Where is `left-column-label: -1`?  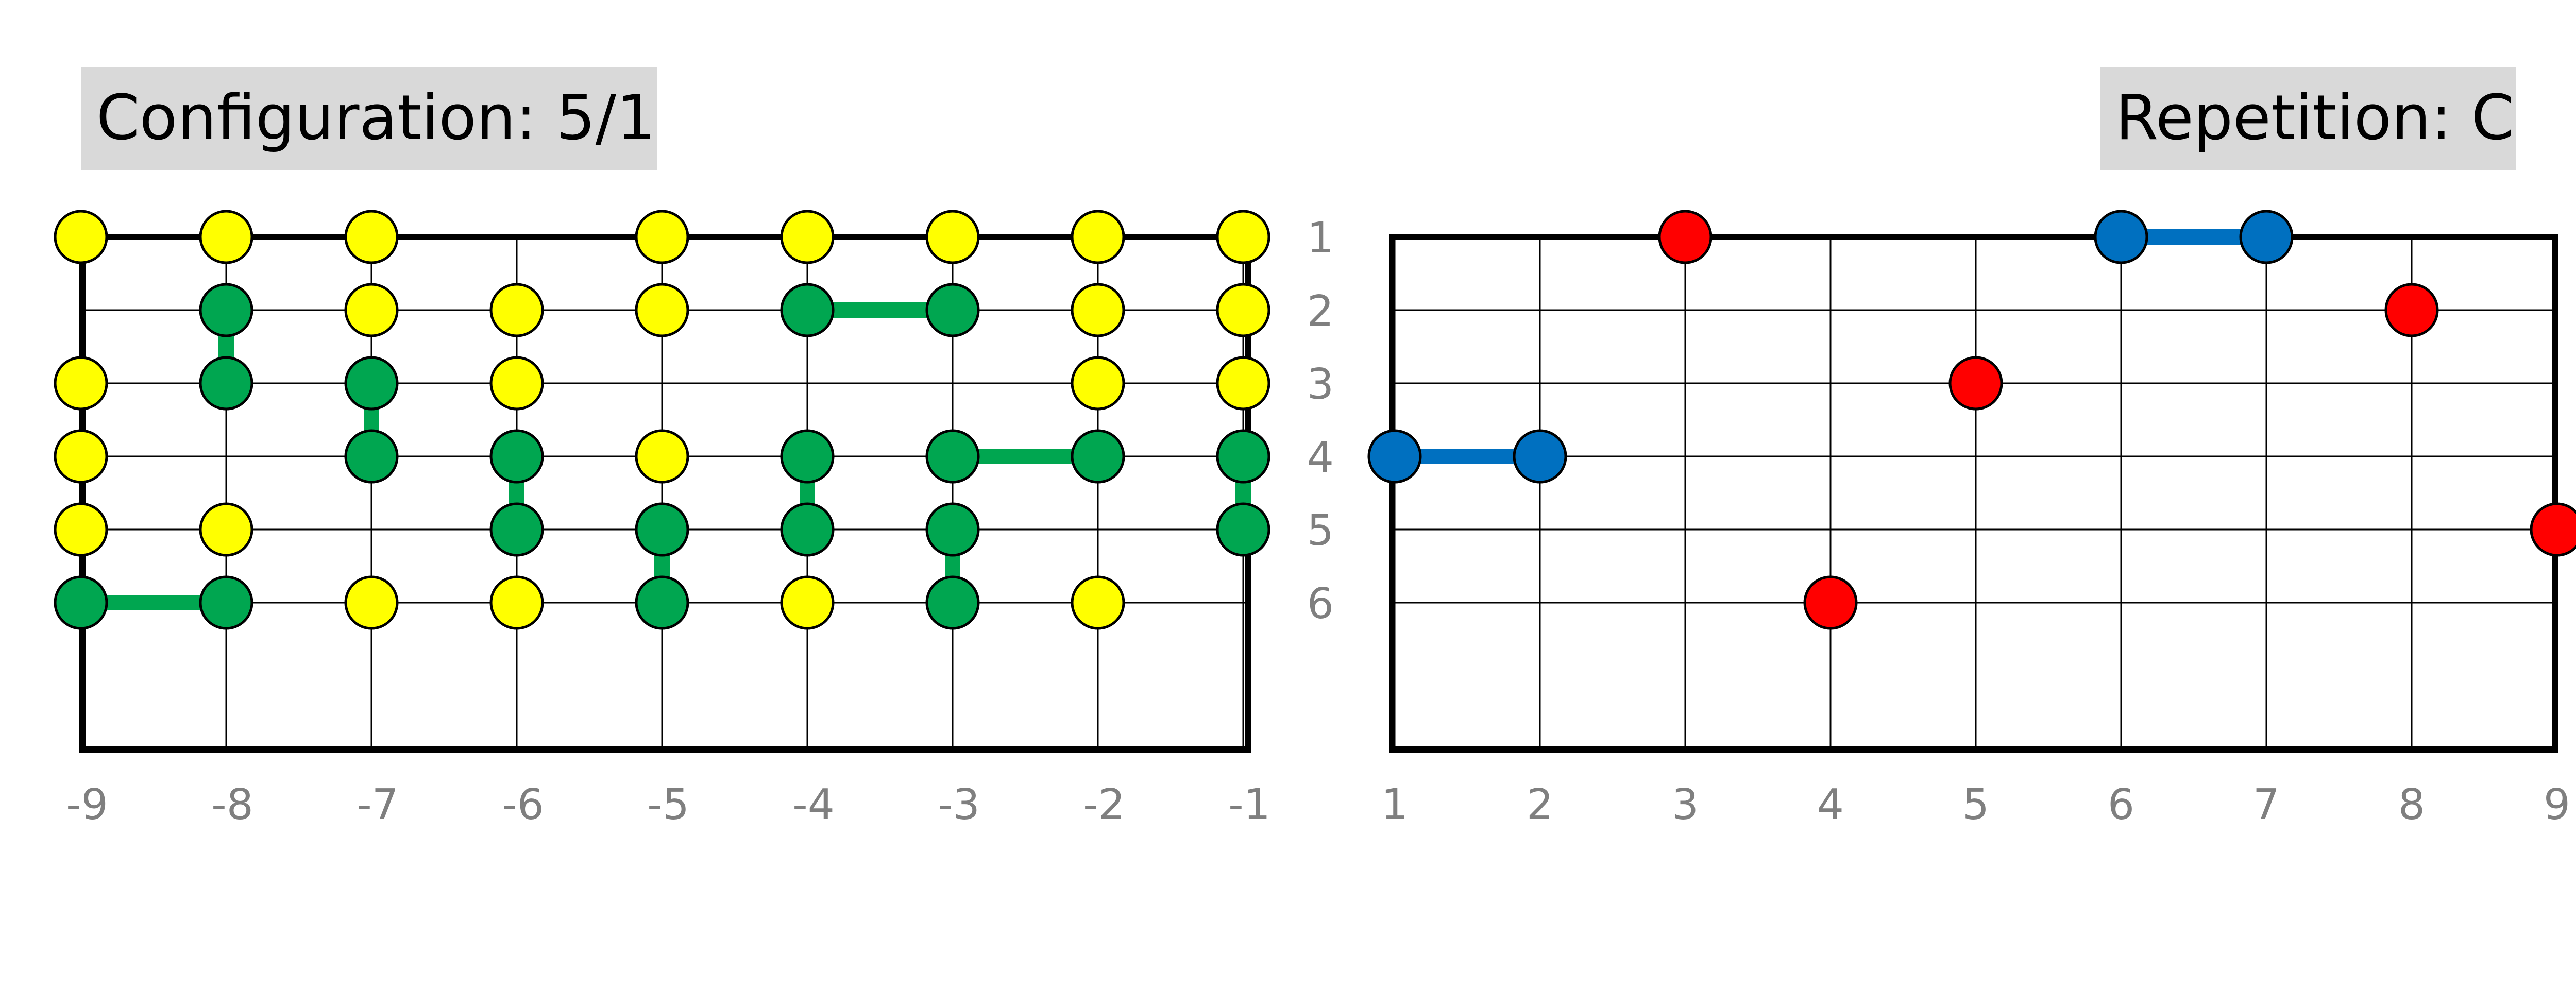
left-column-label: -1 is located at coordinates (1249, 804).